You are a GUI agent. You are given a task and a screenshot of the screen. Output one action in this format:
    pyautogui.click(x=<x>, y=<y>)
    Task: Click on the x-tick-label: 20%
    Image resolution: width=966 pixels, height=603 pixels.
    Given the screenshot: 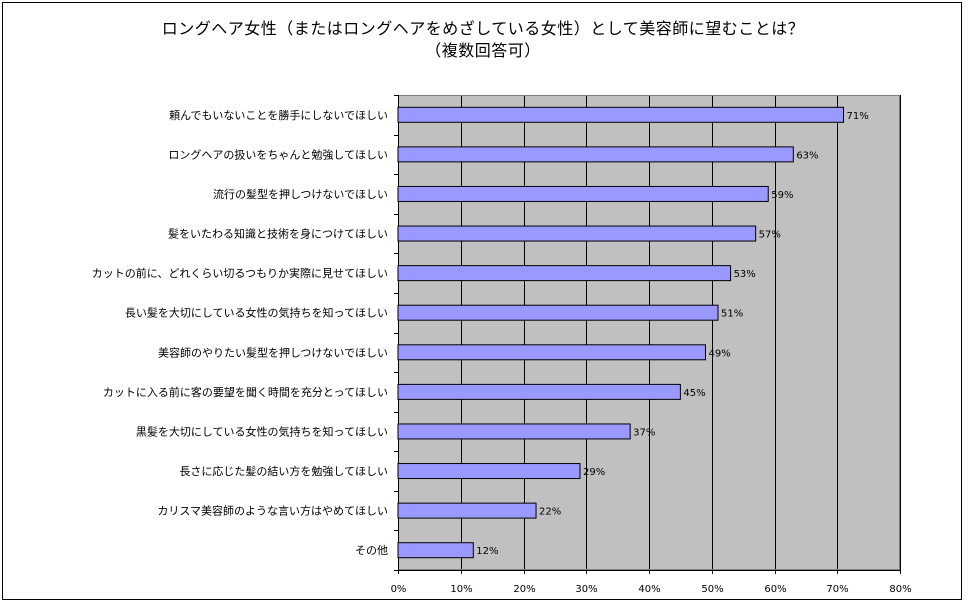 What is the action you would take?
    pyautogui.click(x=524, y=589)
    